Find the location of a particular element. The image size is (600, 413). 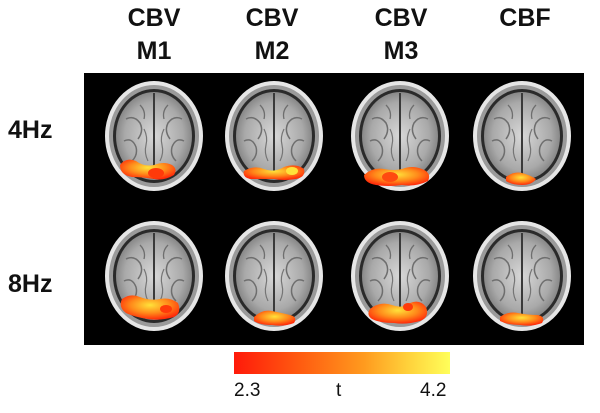

brain-slice-4hz-cbv-m3 is located at coordinates (400, 136).